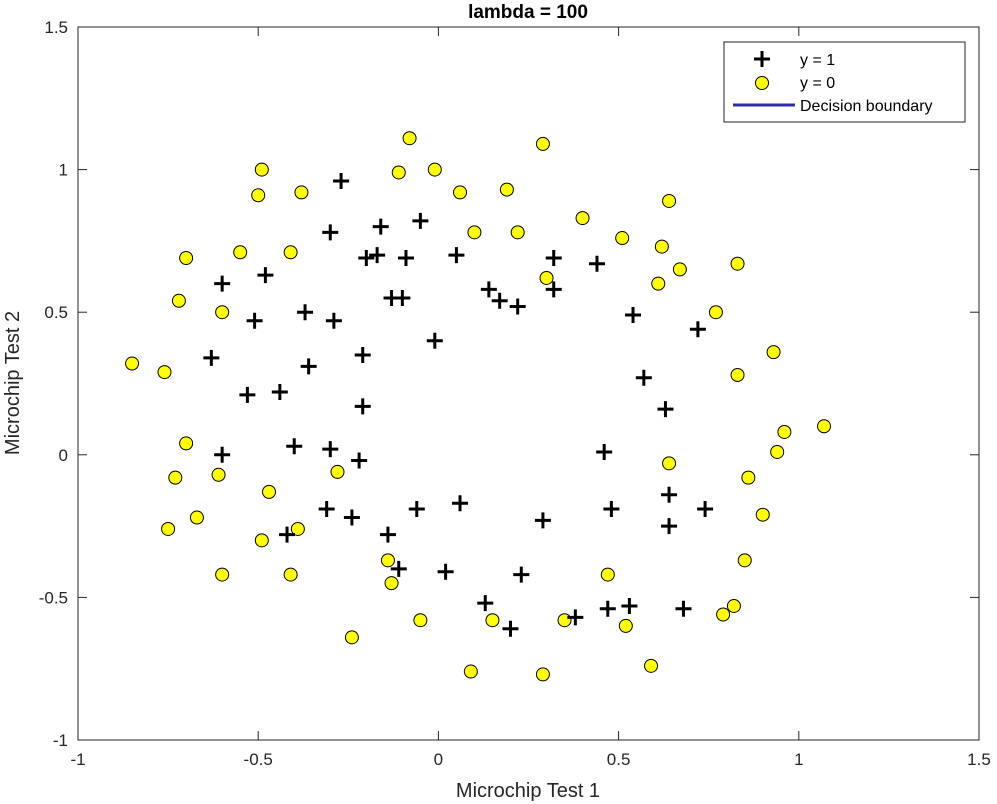  Describe the element at coordinates (979, 759) in the screenshot. I see `x-tick-label: 1.5` at that location.